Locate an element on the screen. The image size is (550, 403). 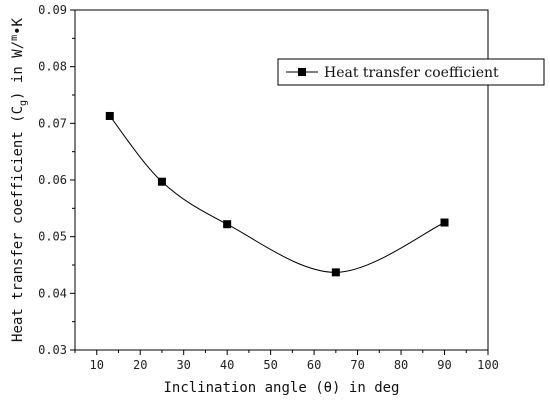
x-tick-label: 70 is located at coordinates (357, 365).